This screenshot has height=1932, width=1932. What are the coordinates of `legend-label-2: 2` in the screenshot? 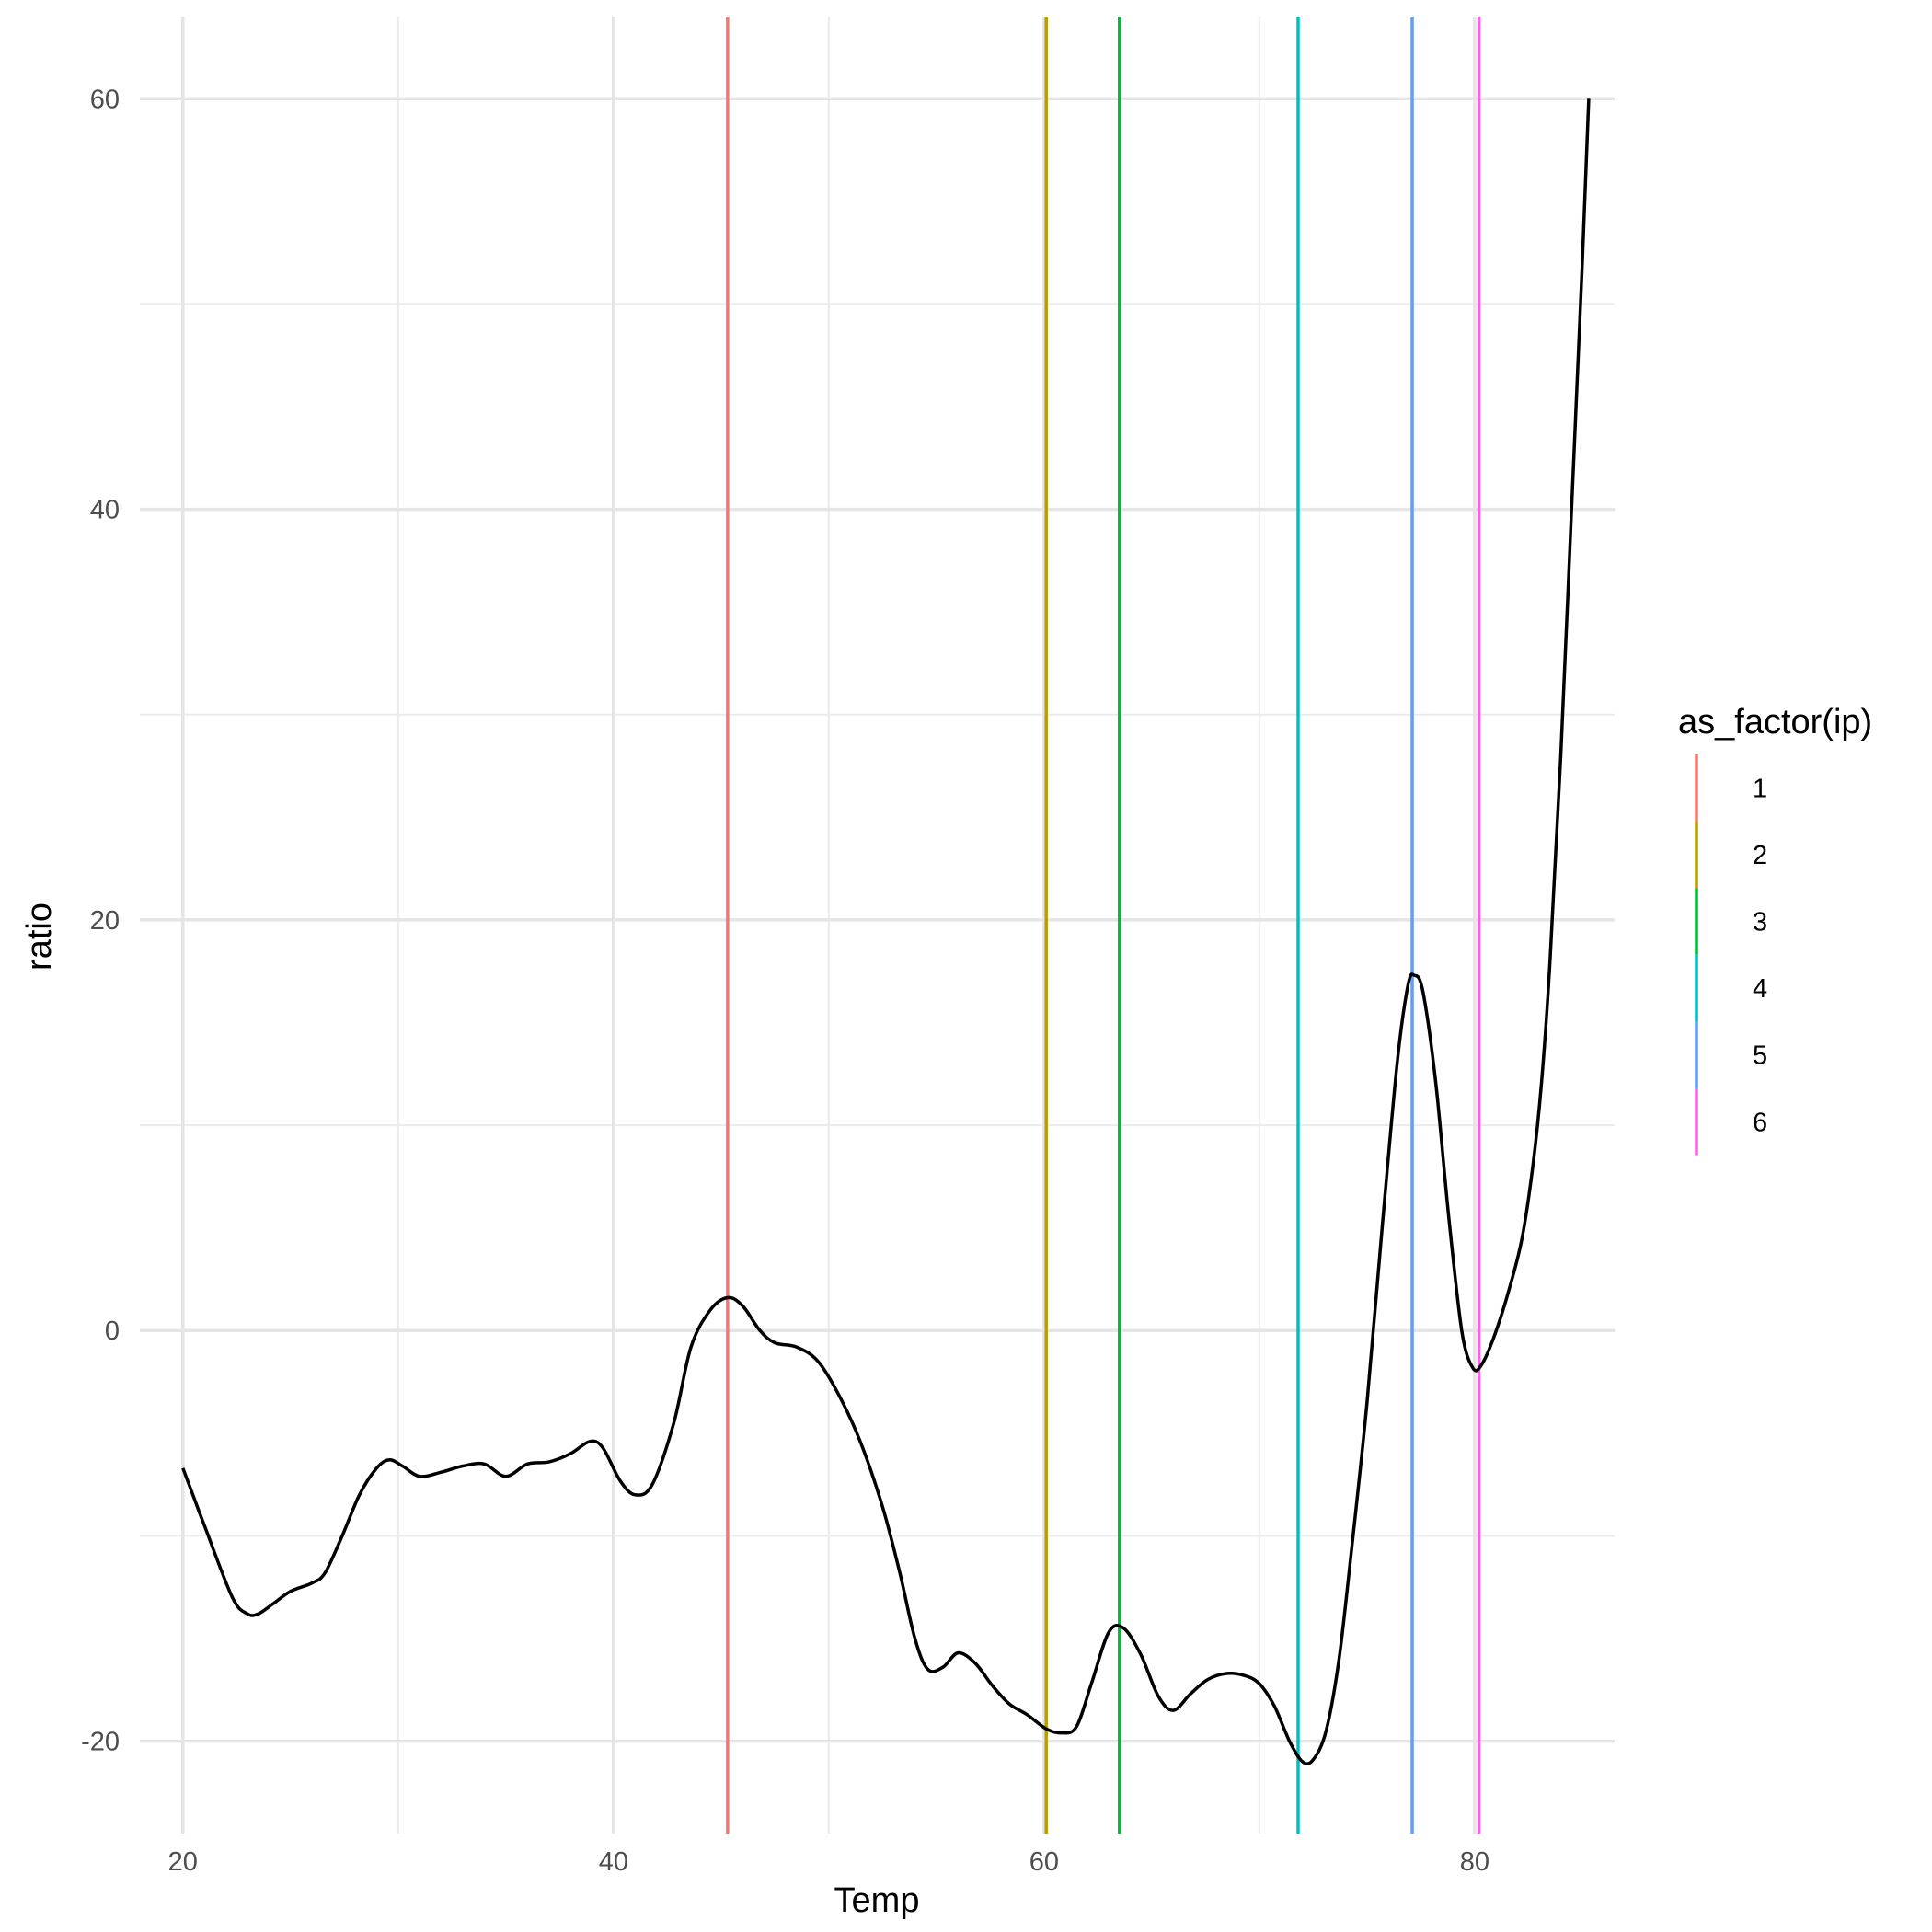 It's located at (1760, 855).